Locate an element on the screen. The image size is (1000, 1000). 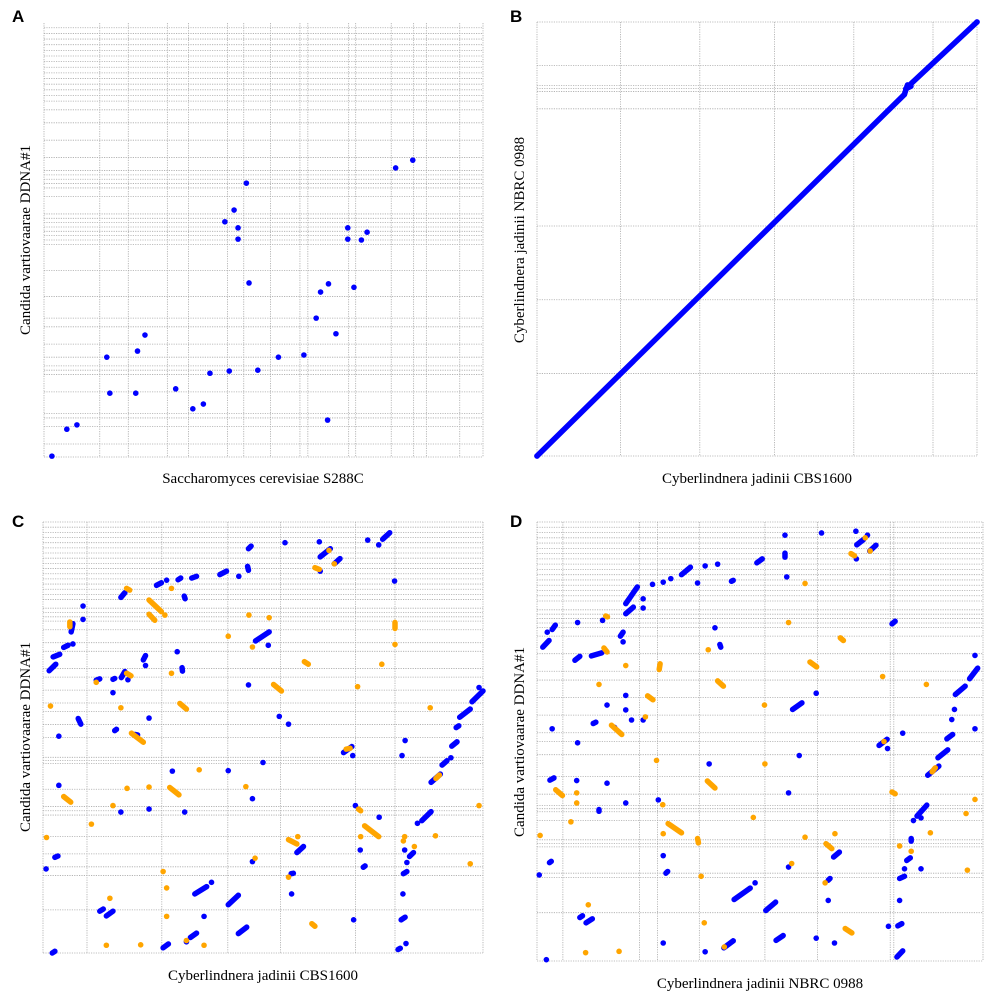
panel-letter-a: A is located at coordinates (18, 16).